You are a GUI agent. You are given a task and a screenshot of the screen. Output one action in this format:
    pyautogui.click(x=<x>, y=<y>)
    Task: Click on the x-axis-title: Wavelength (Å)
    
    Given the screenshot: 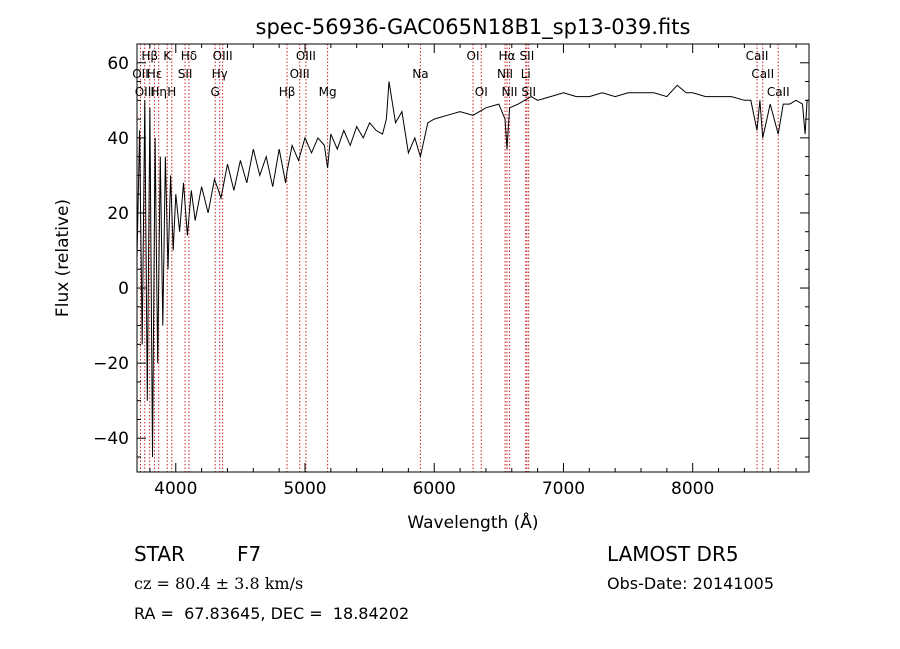 What is the action you would take?
    pyautogui.click(x=472, y=522)
    